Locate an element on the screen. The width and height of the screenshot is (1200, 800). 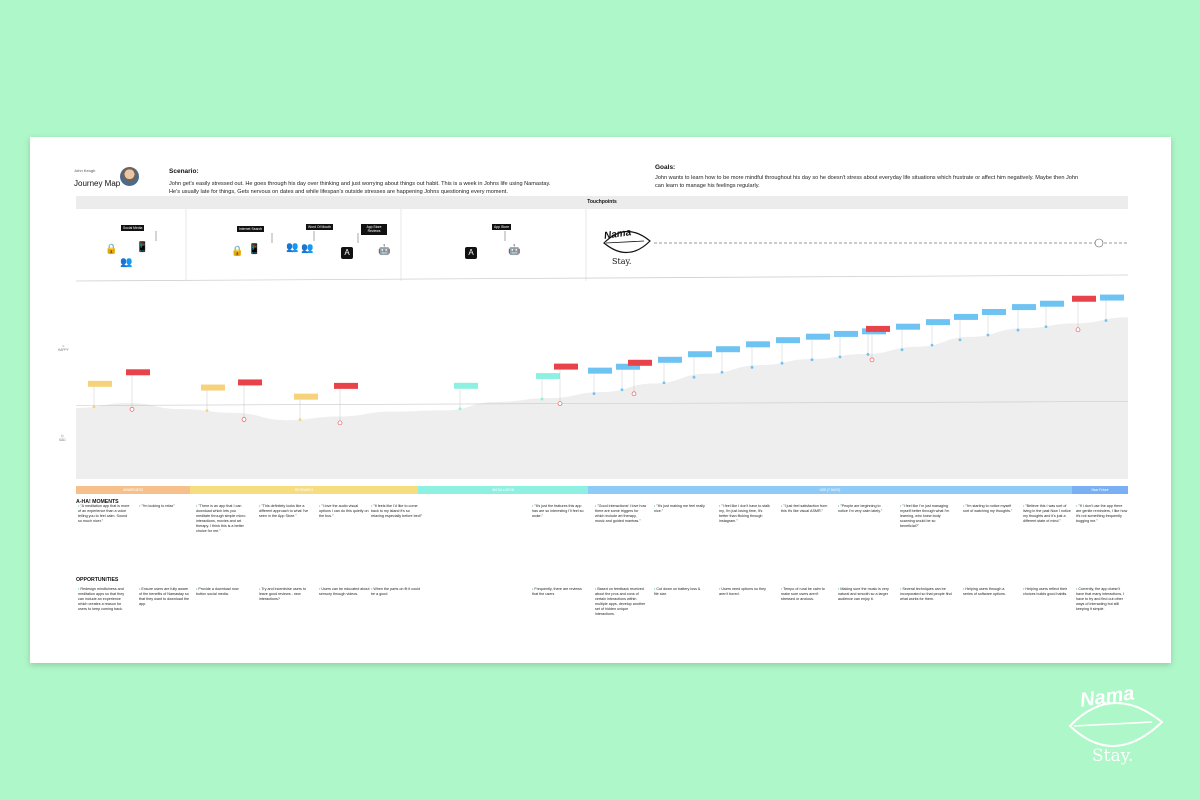
lock-icon: 🔒 is located at coordinates (237, 251).